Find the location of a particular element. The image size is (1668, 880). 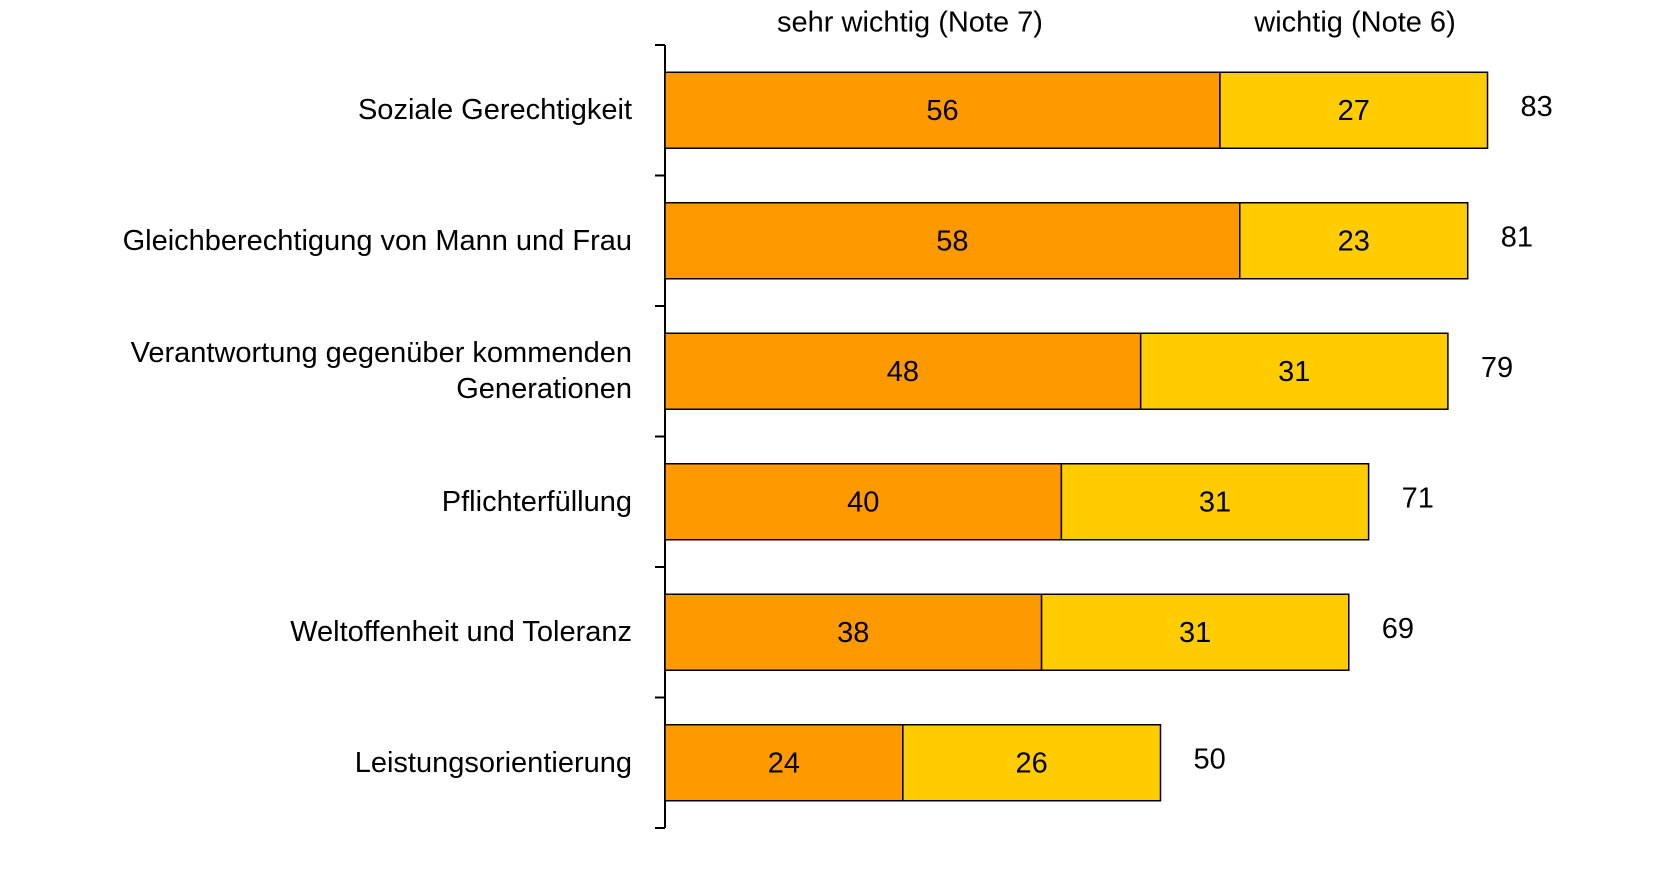

category-label: Weltoffenheit und Toleranz is located at coordinates (461, 632).